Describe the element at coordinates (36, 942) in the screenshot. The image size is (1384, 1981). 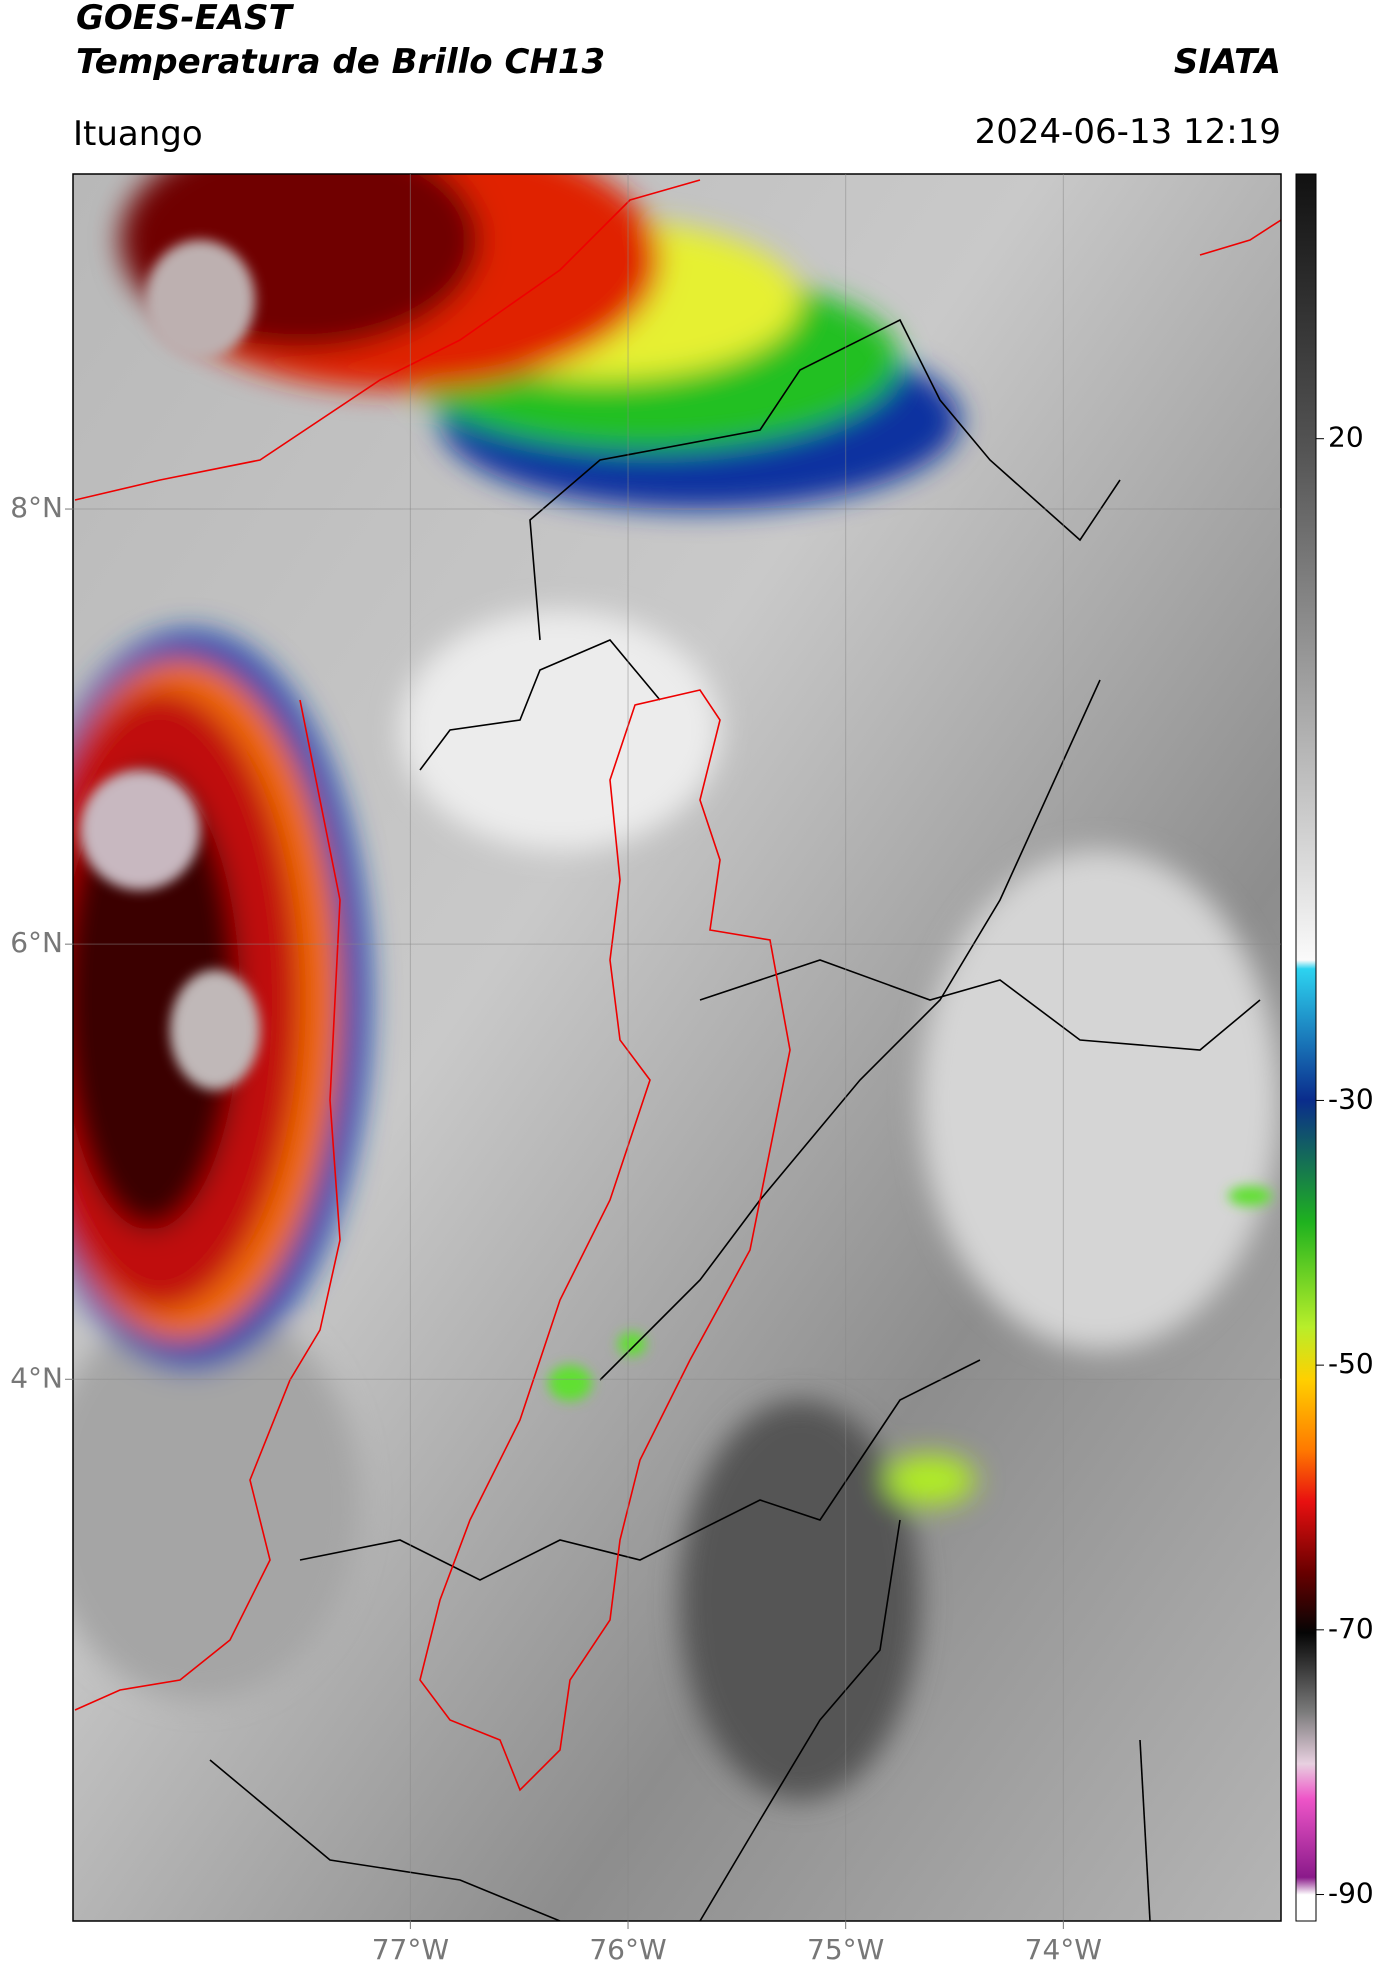
I see `y-tick-label: 6°N` at that location.